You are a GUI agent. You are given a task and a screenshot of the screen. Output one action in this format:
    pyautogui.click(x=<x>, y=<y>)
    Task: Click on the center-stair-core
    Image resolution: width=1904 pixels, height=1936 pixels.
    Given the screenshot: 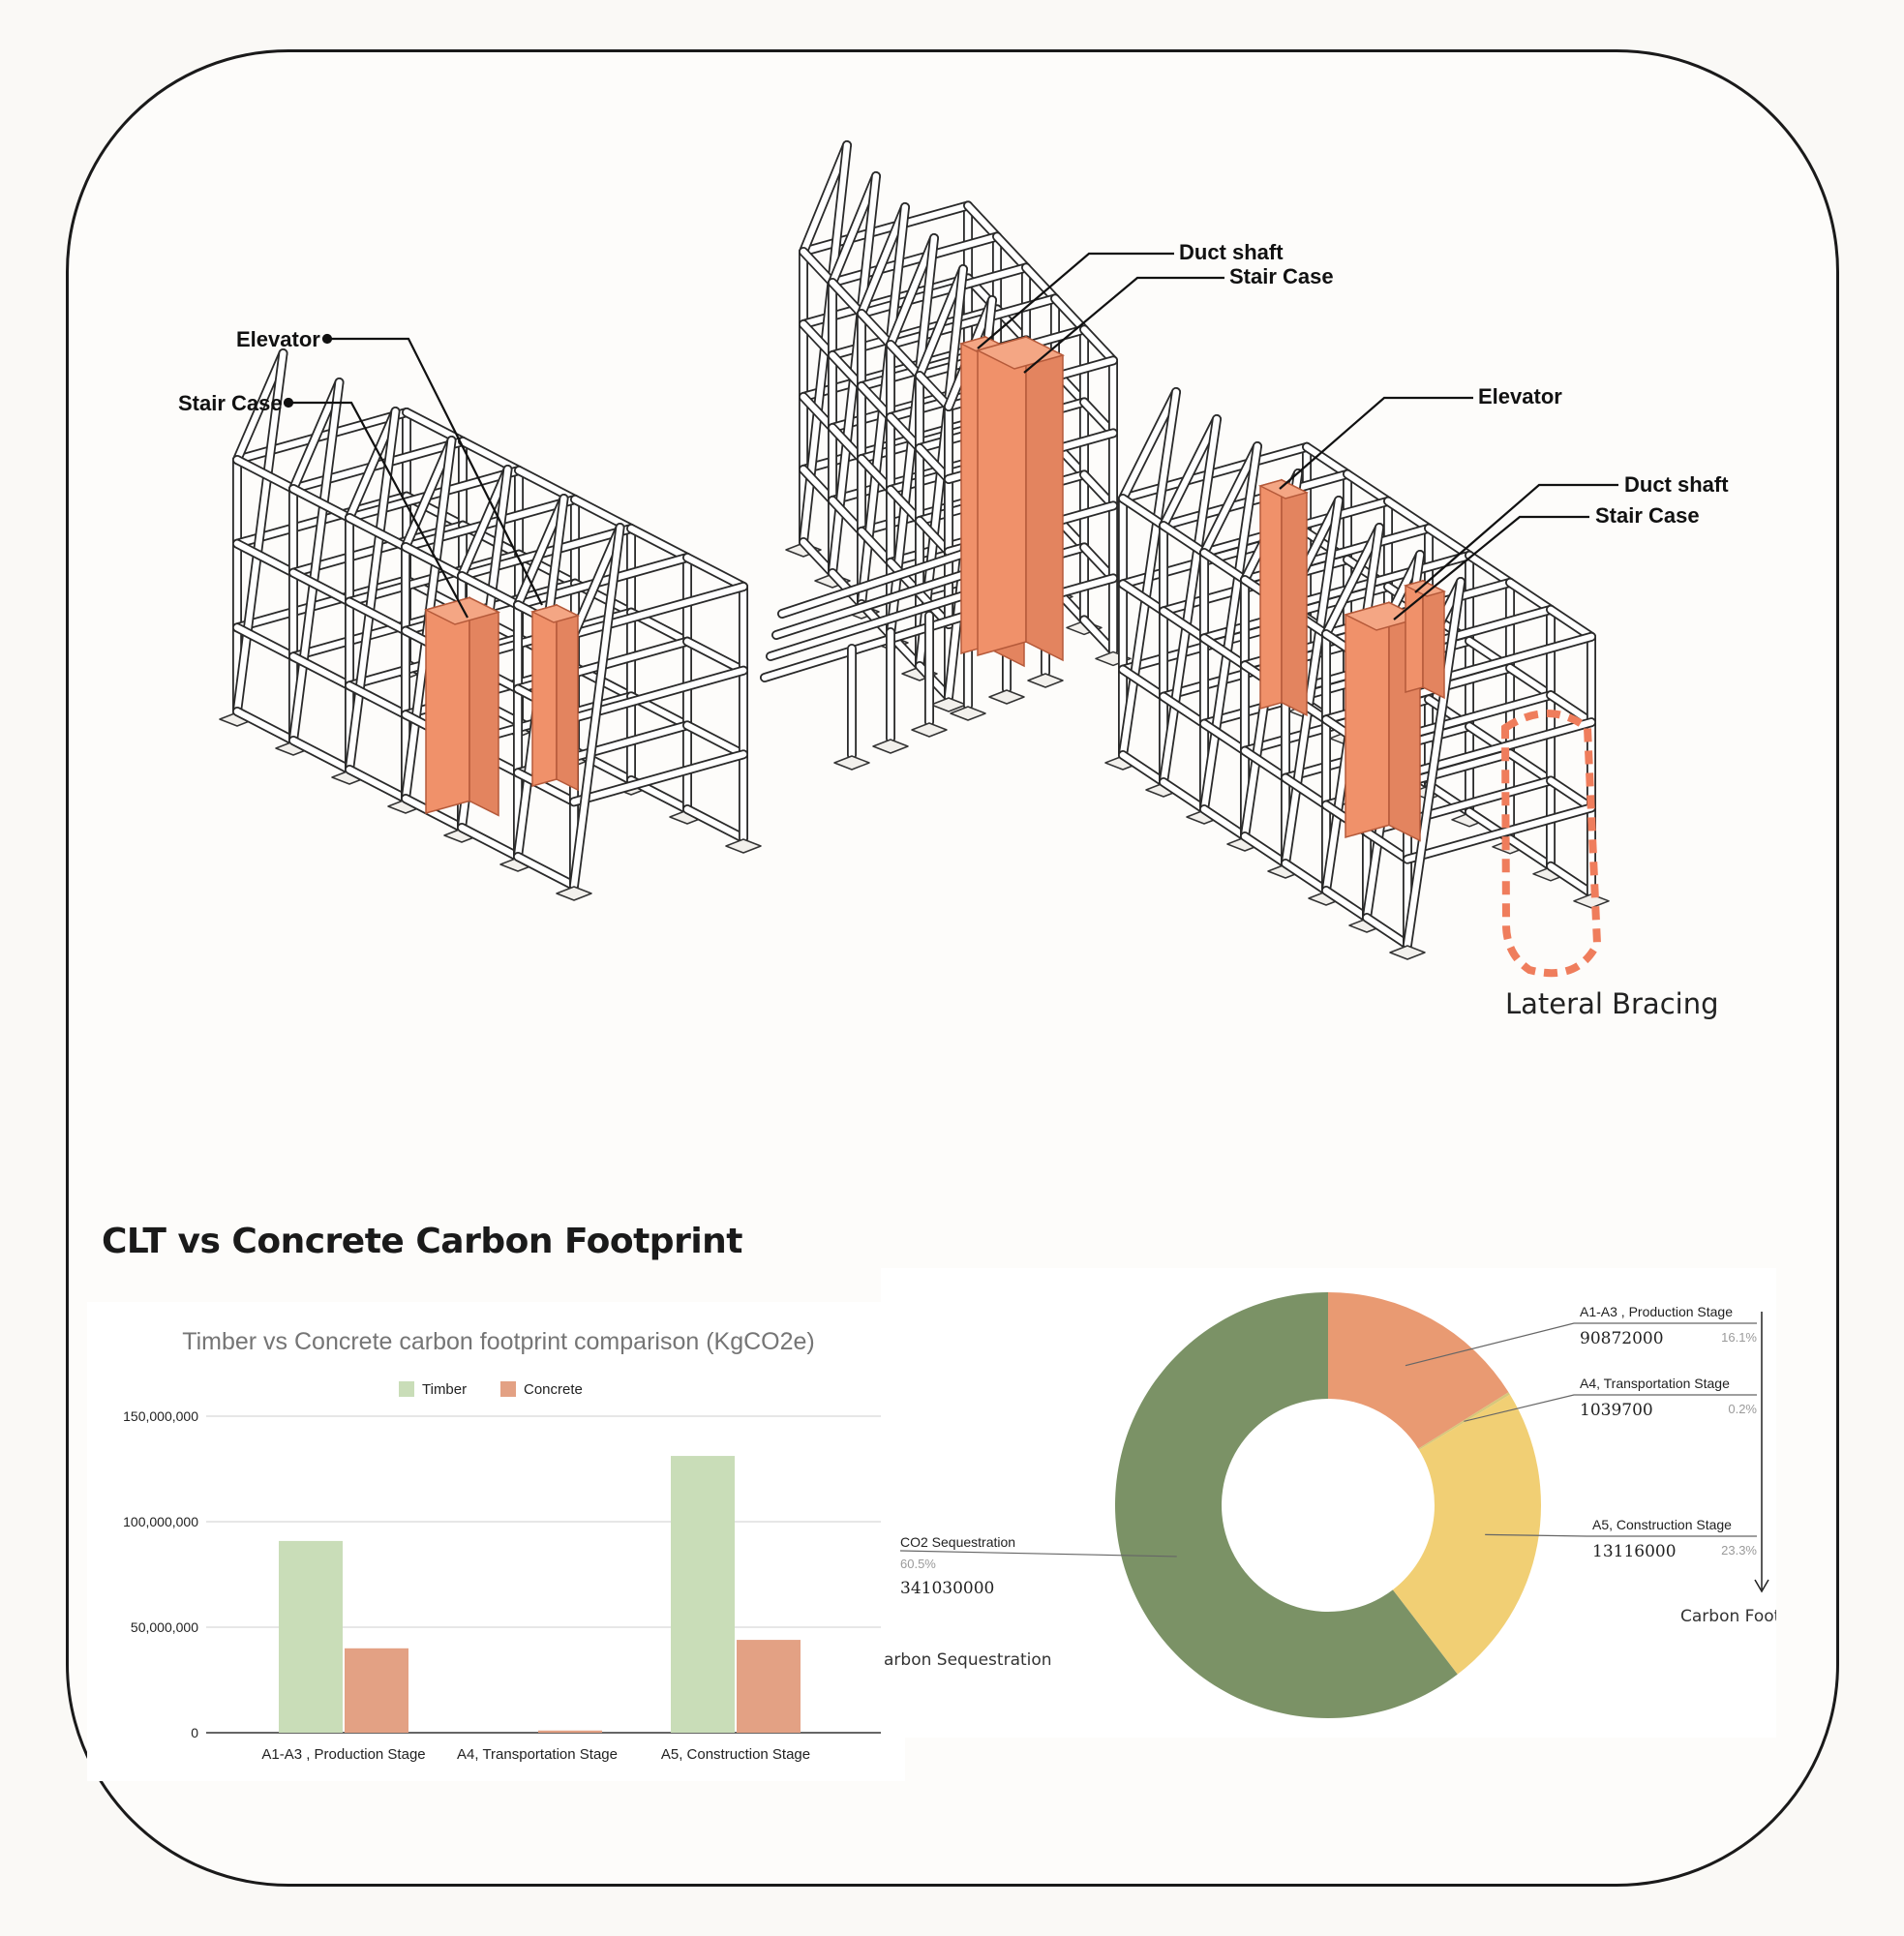 What is the action you would take?
    pyautogui.click(x=1002, y=496)
    